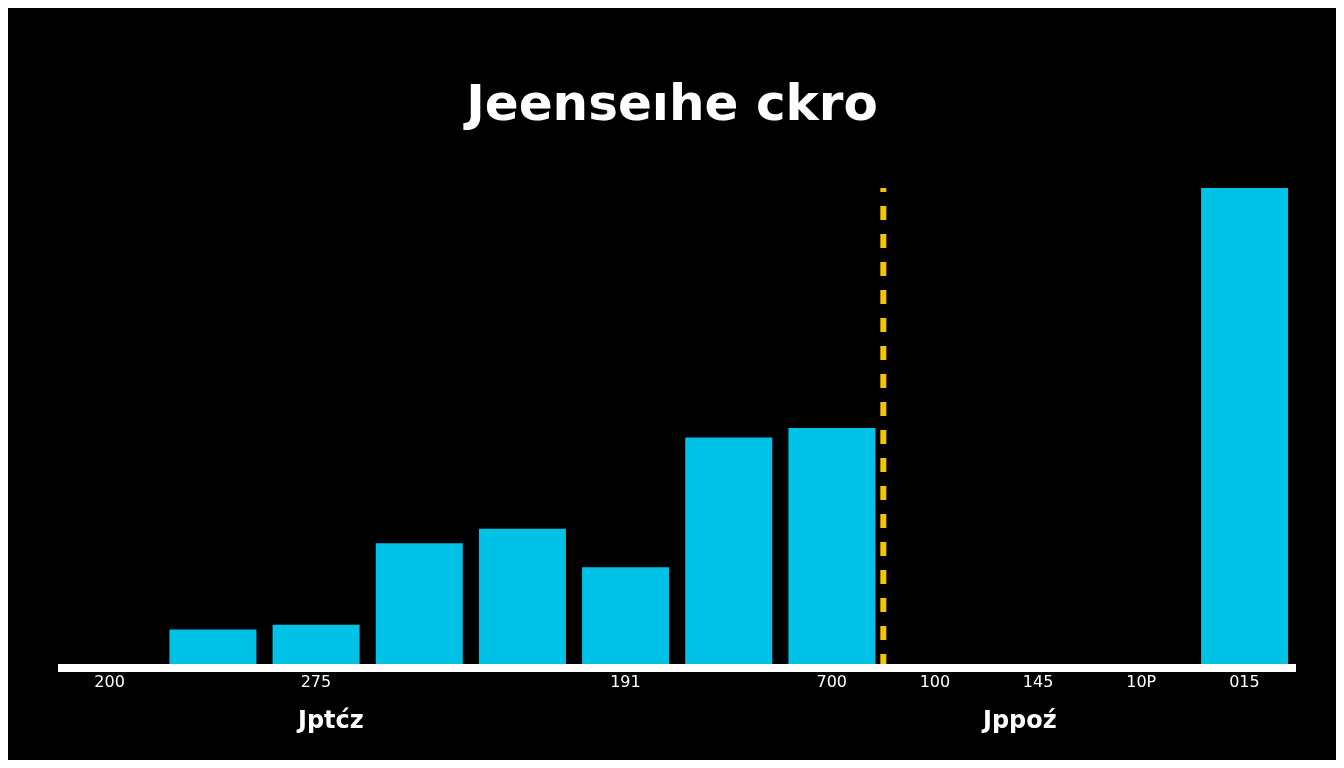  Describe the element at coordinates (1020, 720) in the screenshot. I see `text: Jppoź` at that location.